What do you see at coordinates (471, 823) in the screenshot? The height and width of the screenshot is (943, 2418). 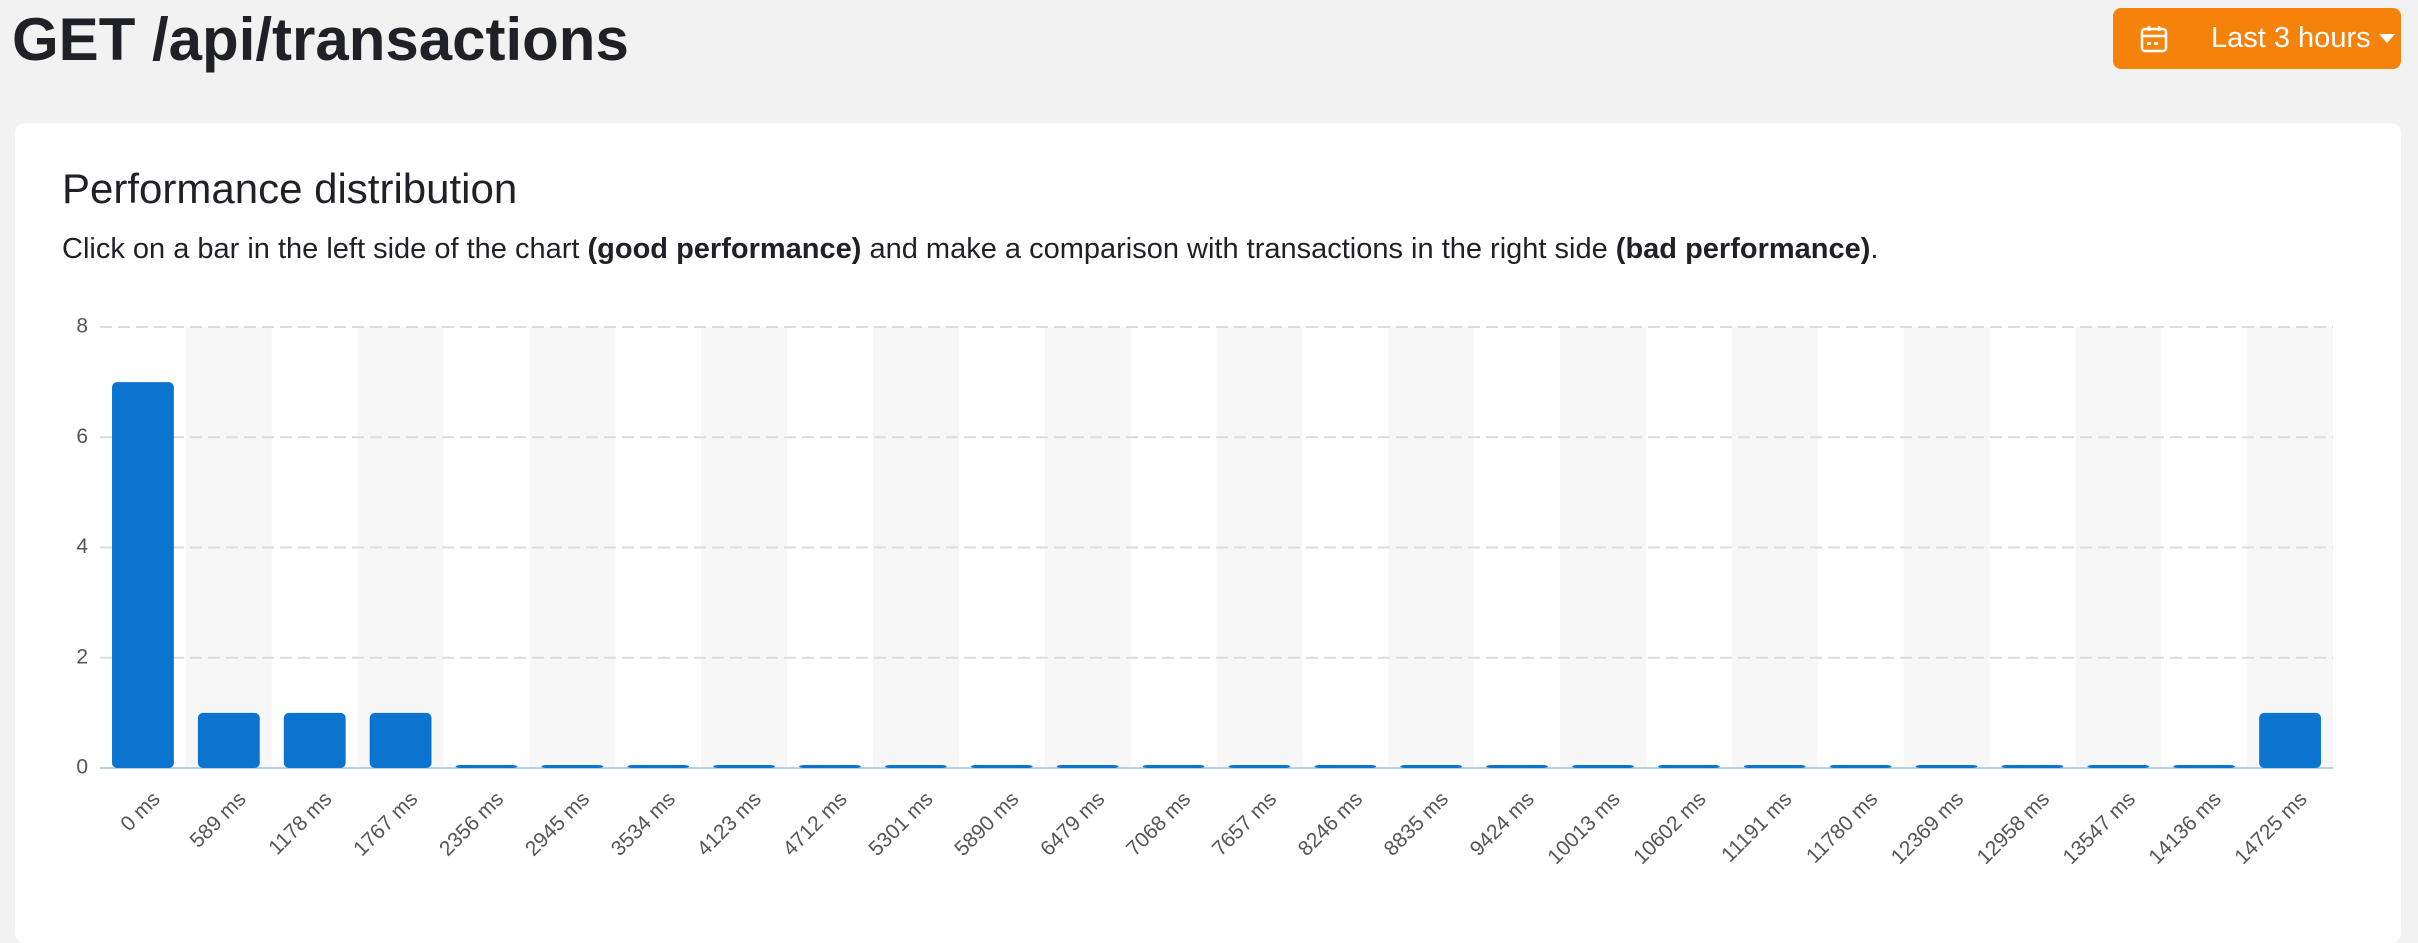 I see `x-tick-label: 2356 ms` at bounding box center [471, 823].